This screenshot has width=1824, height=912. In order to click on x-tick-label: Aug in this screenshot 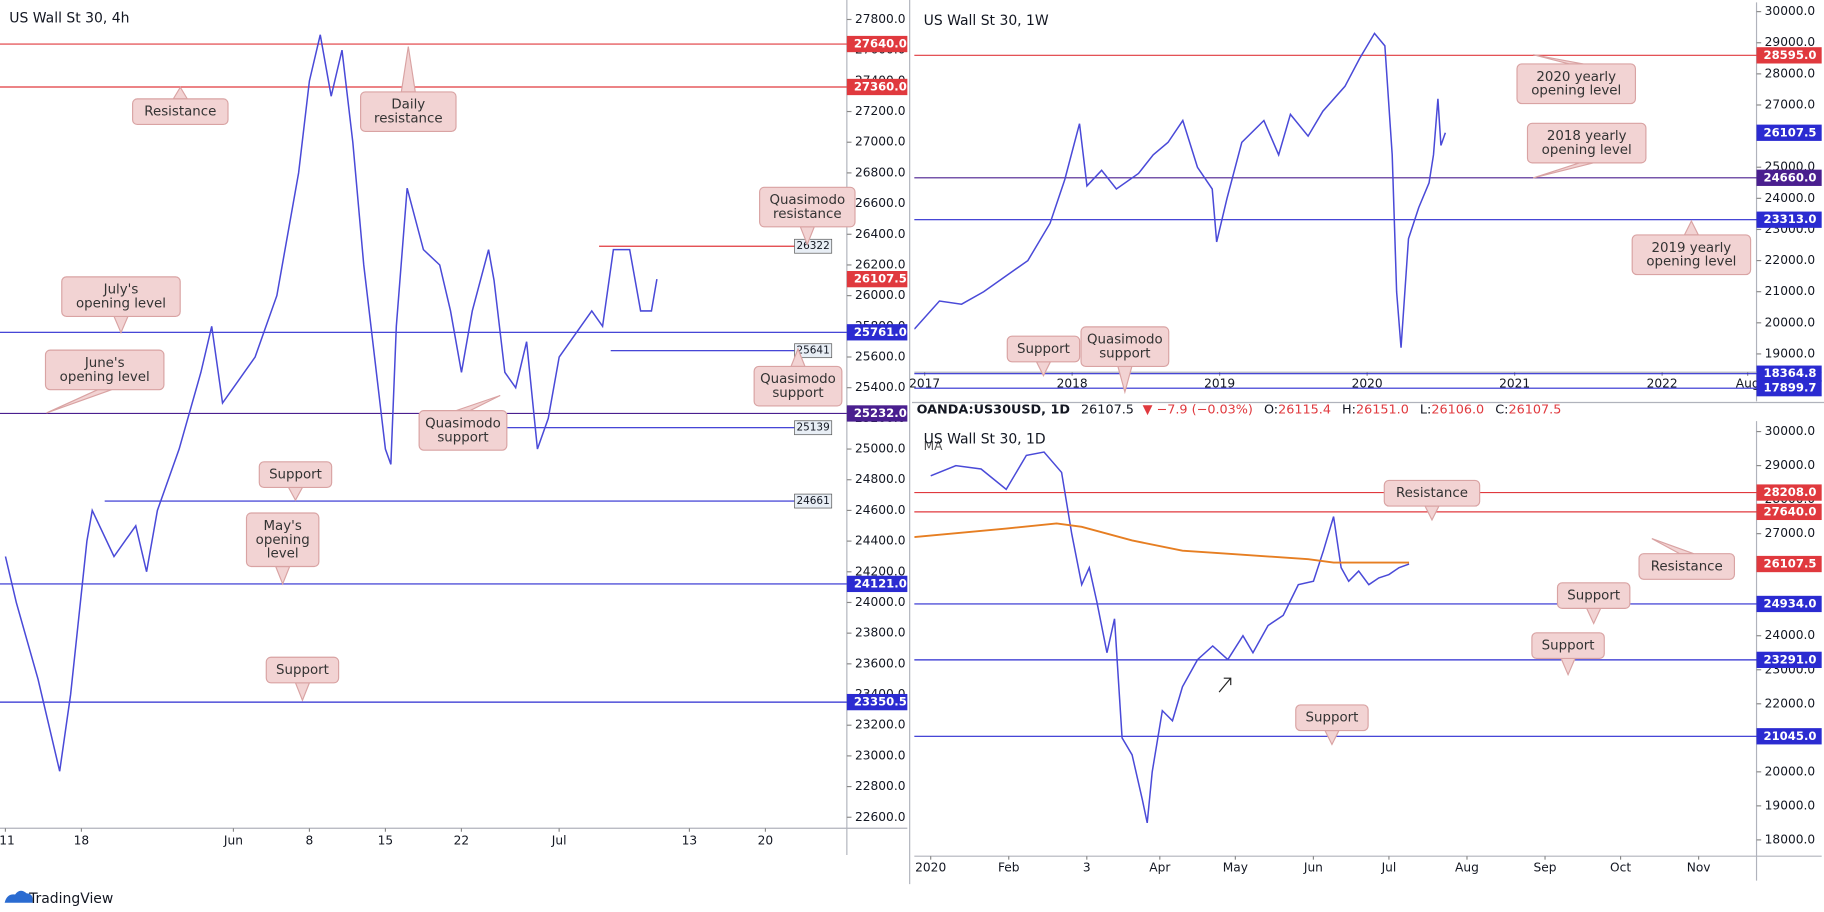, I will do `click(1467, 867)`.